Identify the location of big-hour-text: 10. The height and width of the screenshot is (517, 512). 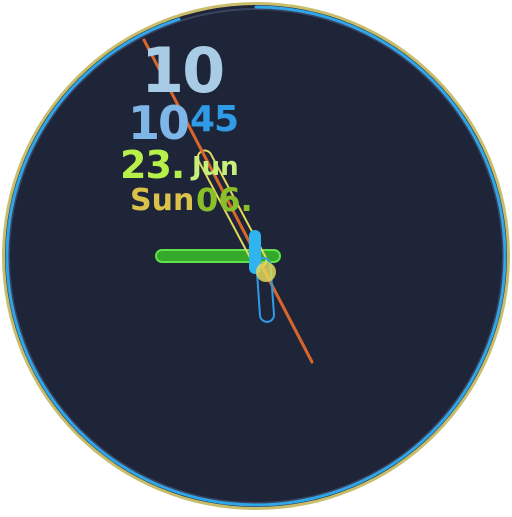
(183, 70).